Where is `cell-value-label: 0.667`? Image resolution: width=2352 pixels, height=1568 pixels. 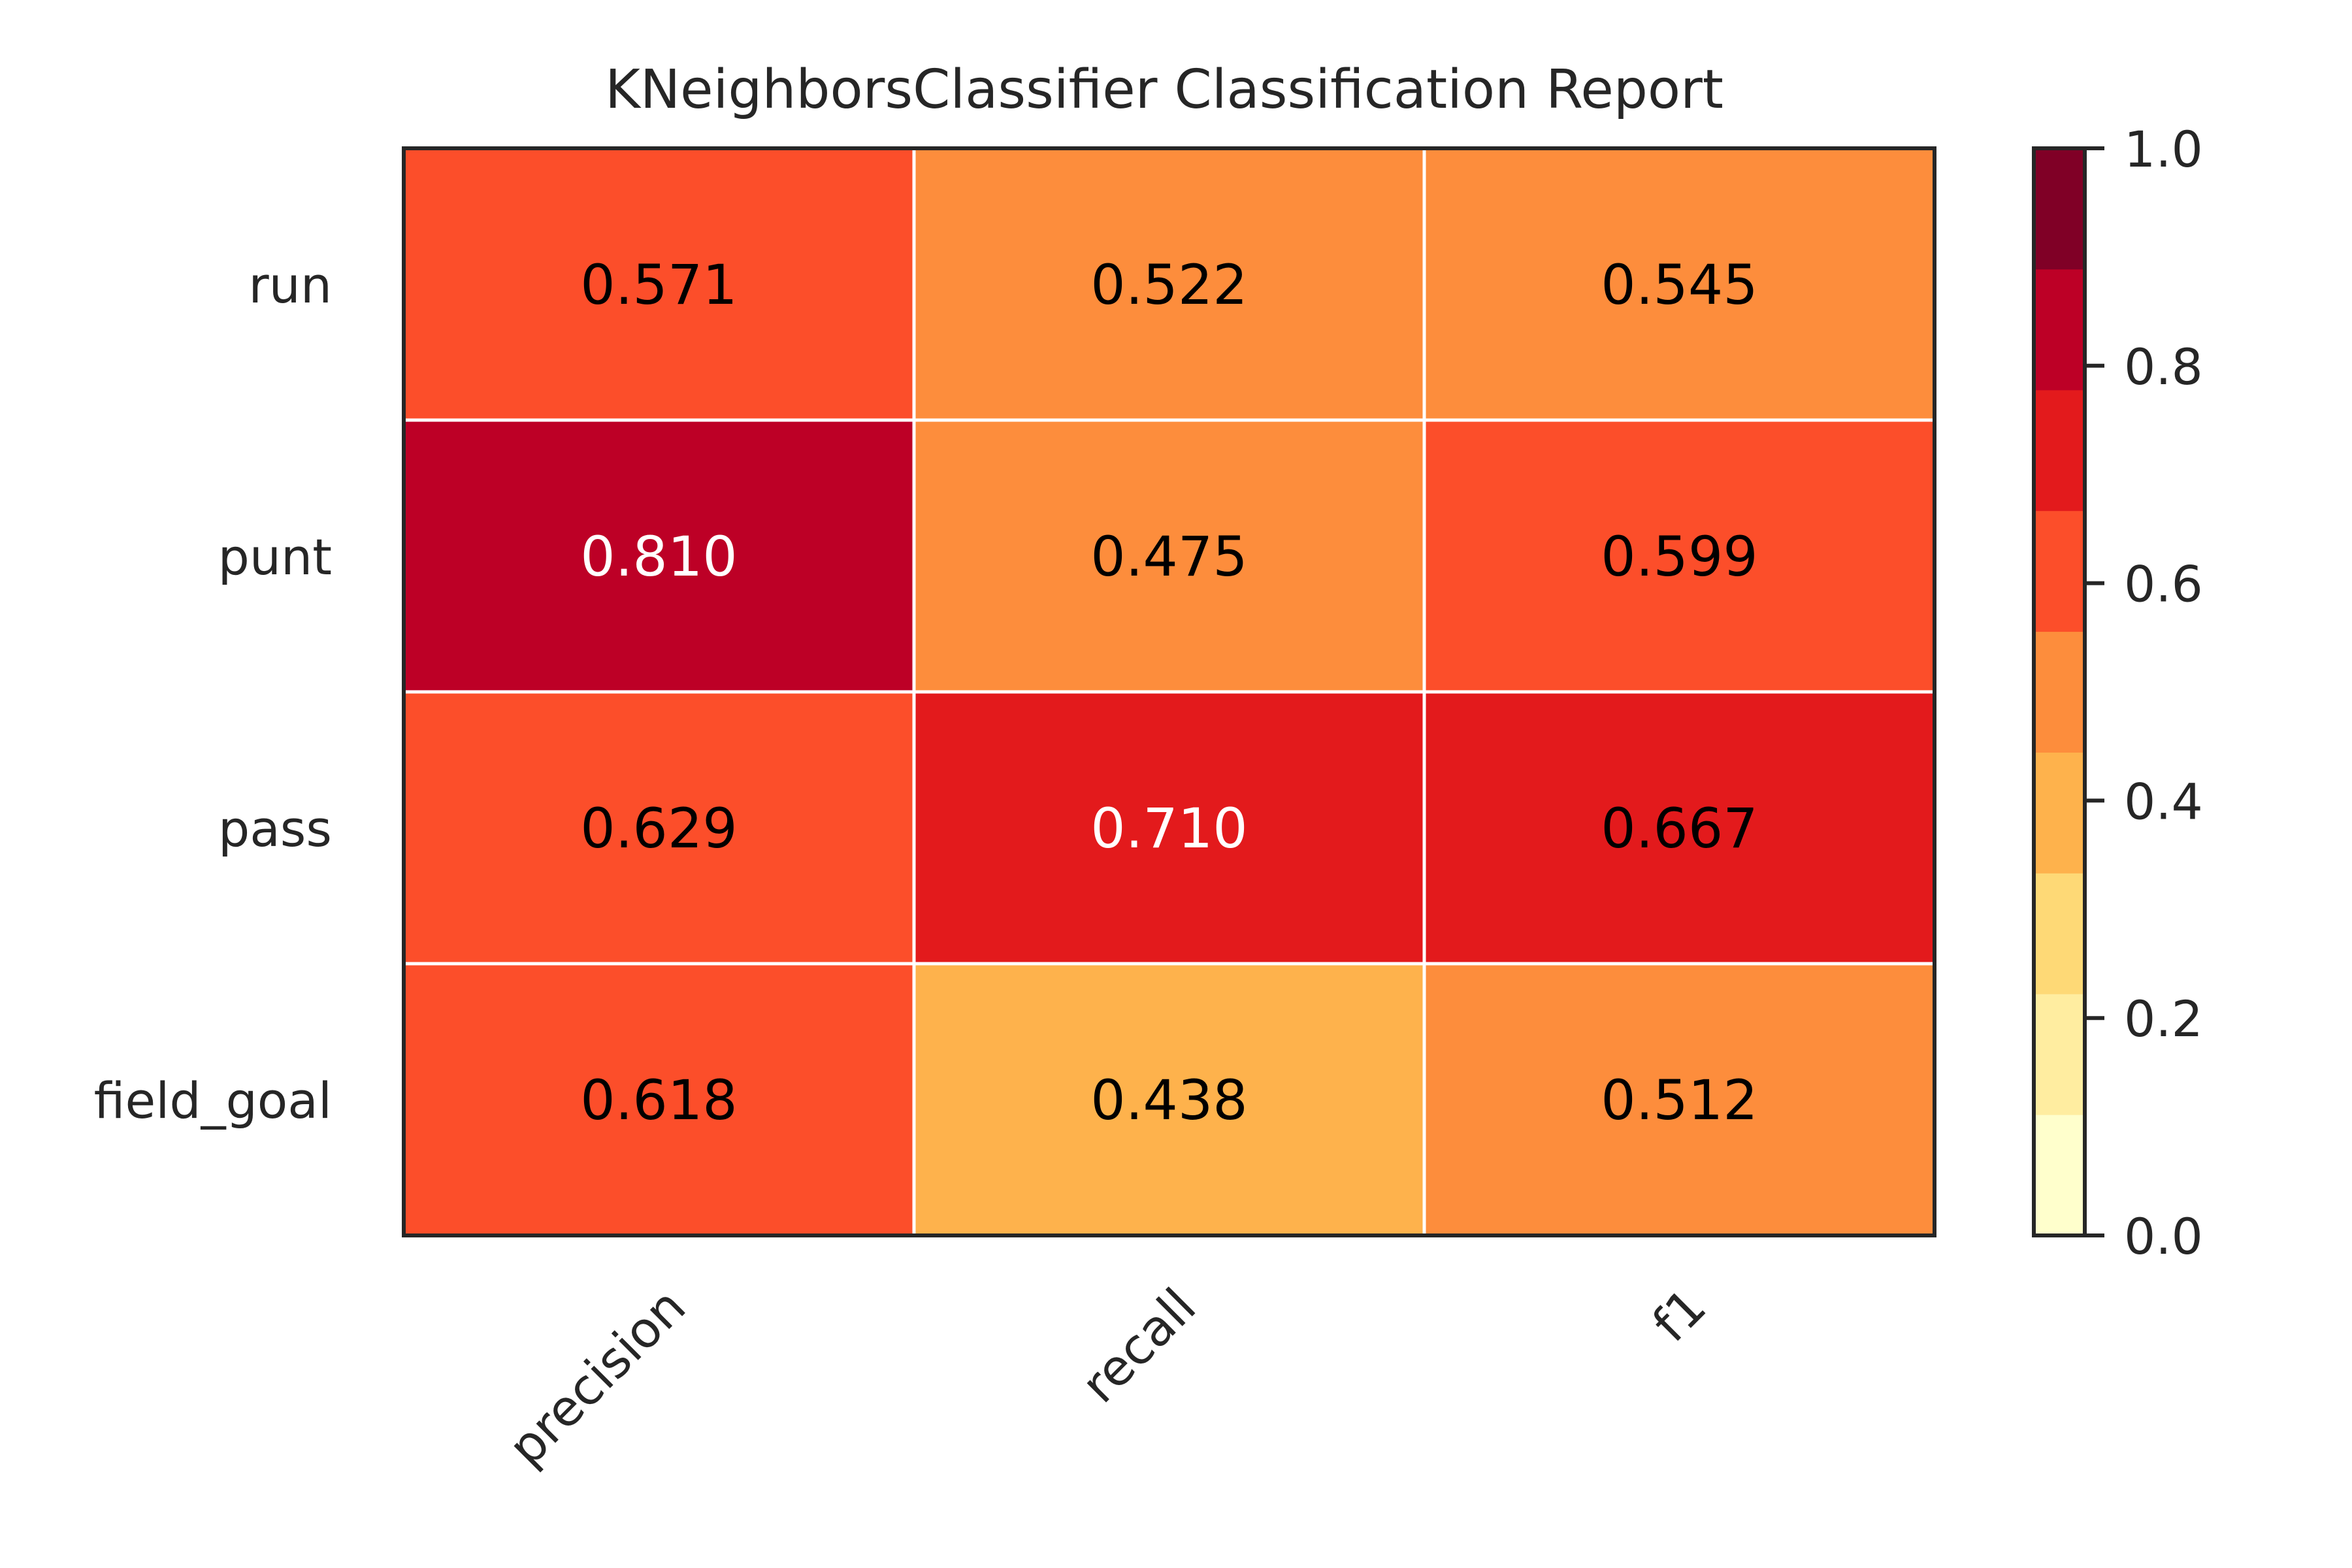 cell-value-label: 0.667 is located at coordinates (1679, 828).